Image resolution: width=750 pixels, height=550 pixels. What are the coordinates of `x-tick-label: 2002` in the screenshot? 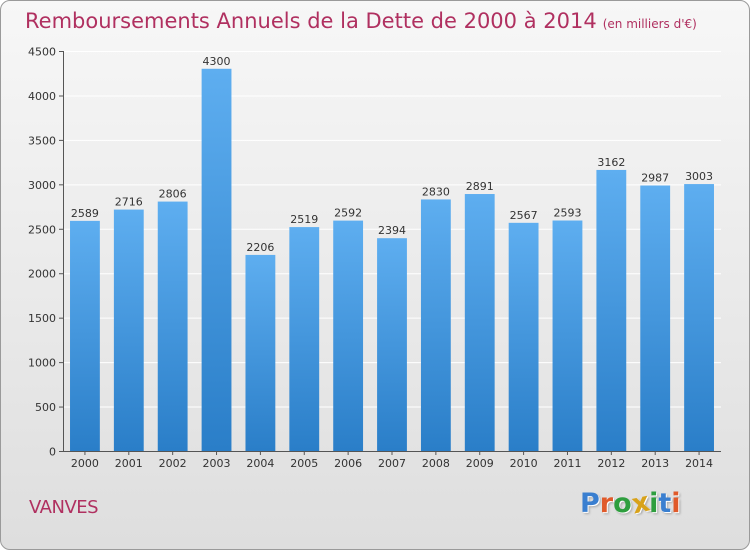 It's located at (173, 463).